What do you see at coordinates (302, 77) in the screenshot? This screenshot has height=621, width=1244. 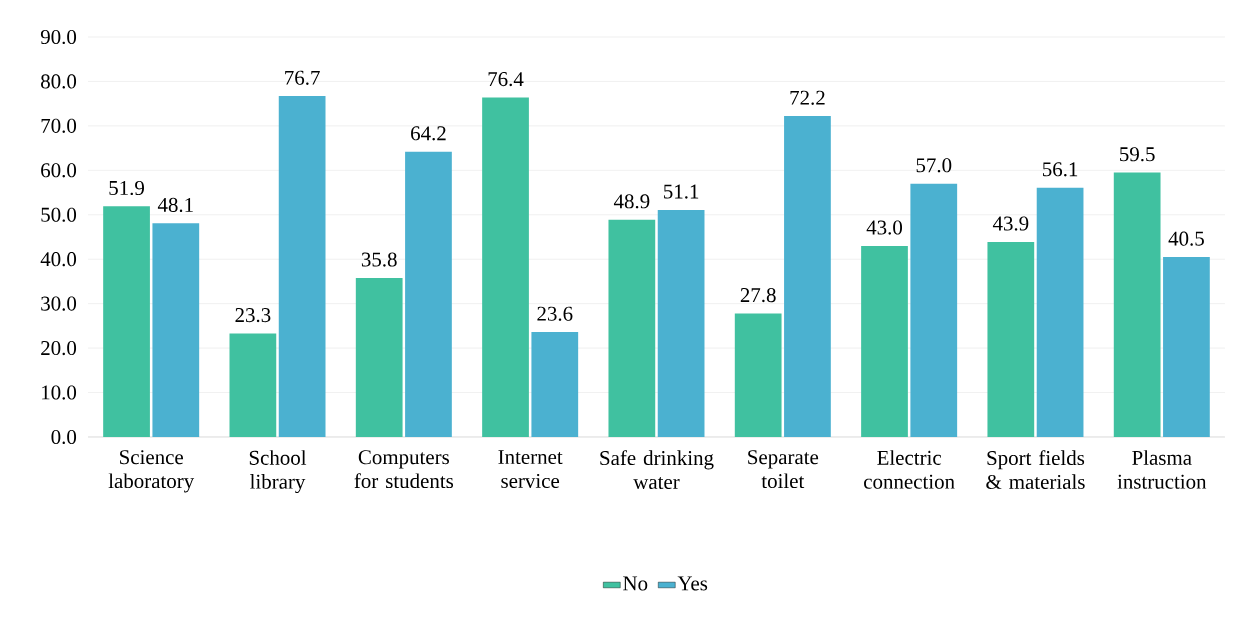 I see `data-label: 76.7` at bounding box center [302, 77].